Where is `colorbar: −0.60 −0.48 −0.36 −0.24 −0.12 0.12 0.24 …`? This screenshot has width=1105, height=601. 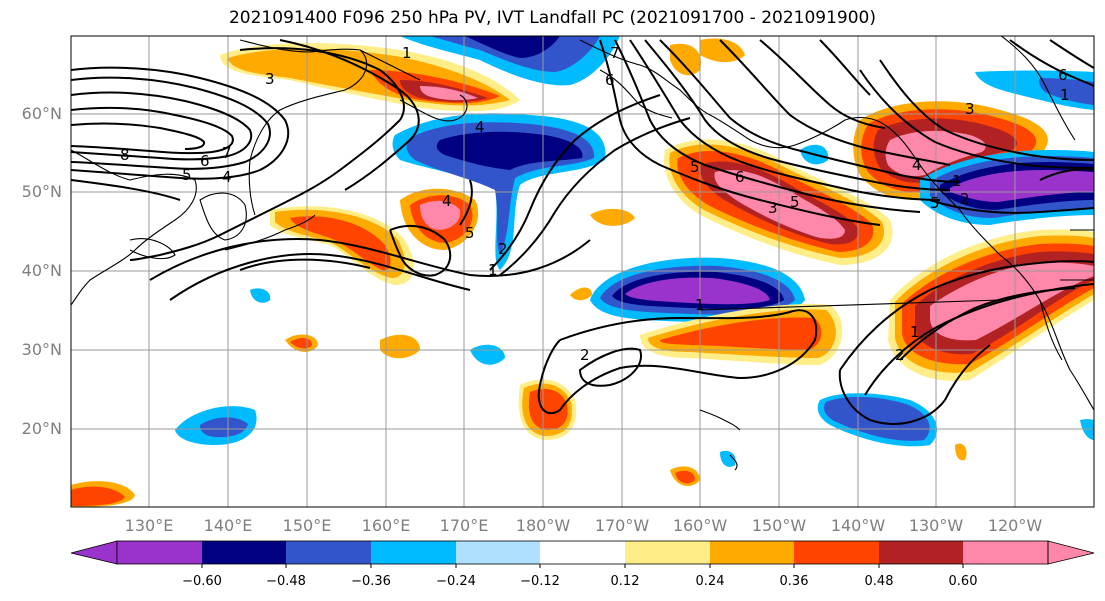 colorbar: −0.60 −0.48 −0.36 −0.24 −0.12 0.12 0.24 … is located at coordinates (582, 564).